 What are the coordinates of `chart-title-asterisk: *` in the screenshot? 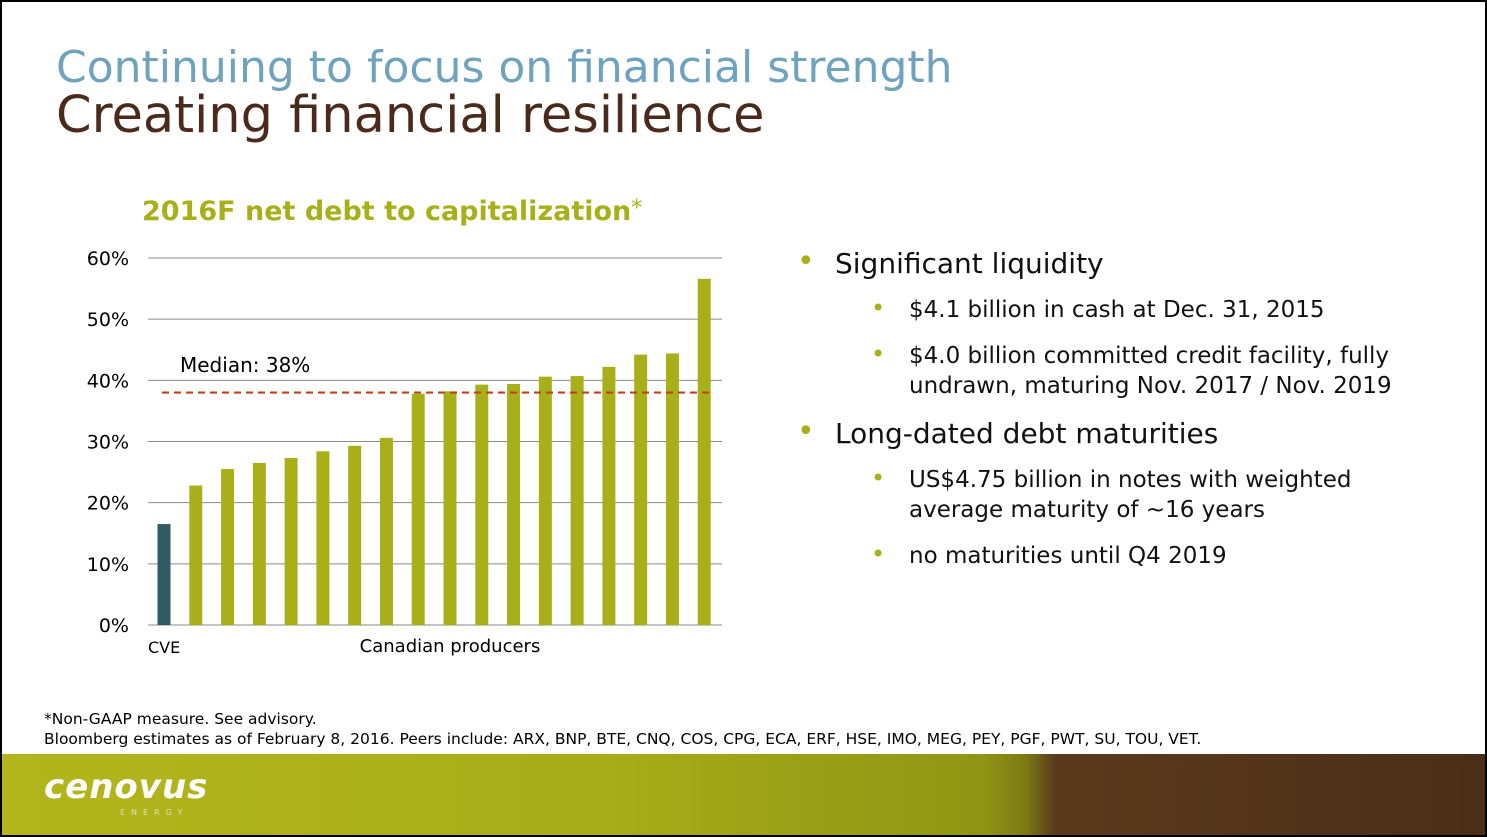 It's located at (637, 208).